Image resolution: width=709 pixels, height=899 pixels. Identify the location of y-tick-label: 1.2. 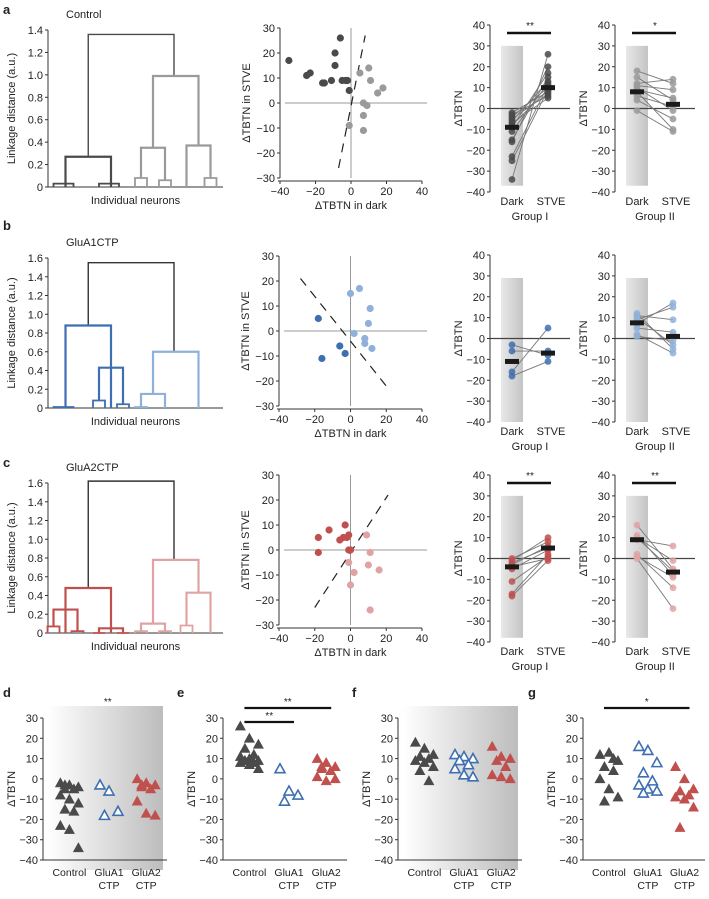
(35, 53).